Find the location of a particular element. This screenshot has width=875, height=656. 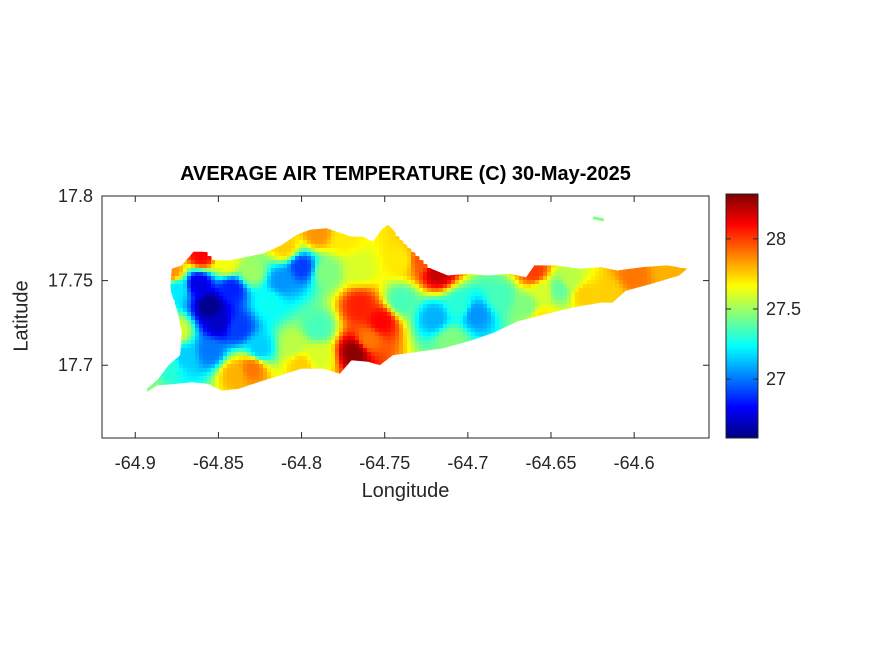

colorbar is located at coordinates (742, 316).